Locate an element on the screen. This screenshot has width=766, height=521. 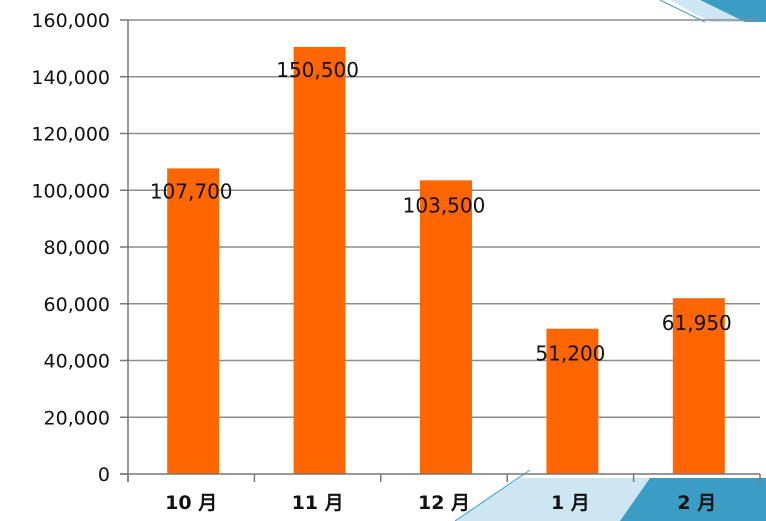
deco-shape-top-dark is located at coordinates (733, 11).